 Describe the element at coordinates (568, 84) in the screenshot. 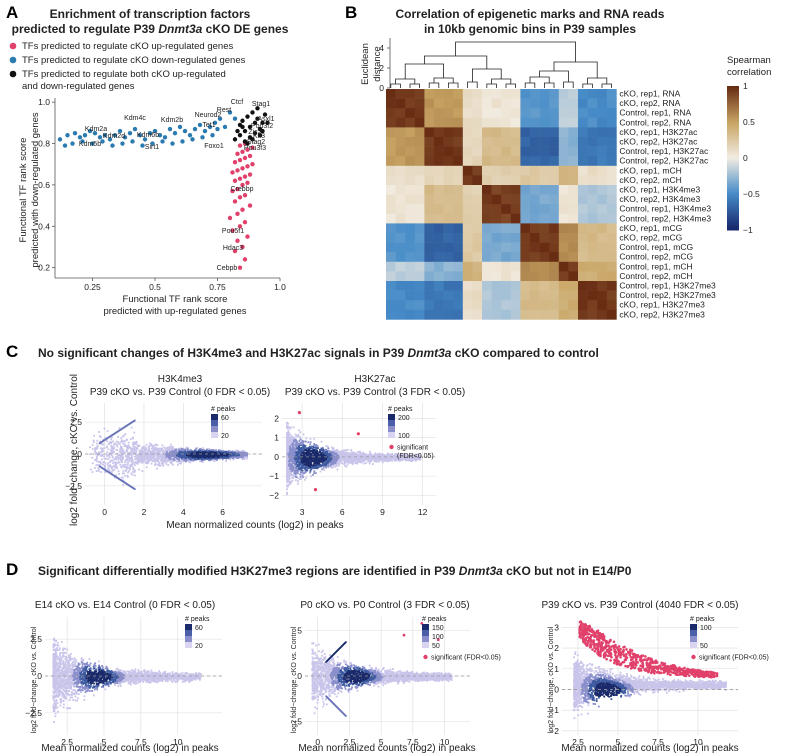

I see `dendro-branch` at that location.